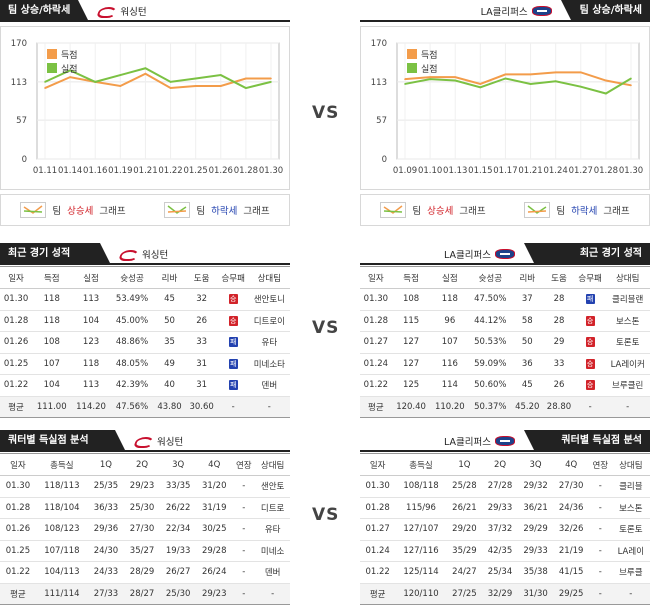 This screenshot has height=605, width=650. Describe the element at coordinates (505, 364) in the screenshot. I see `table-row: 01.24 127 116 59.09% 36 33 승 LA레이커` at that location.